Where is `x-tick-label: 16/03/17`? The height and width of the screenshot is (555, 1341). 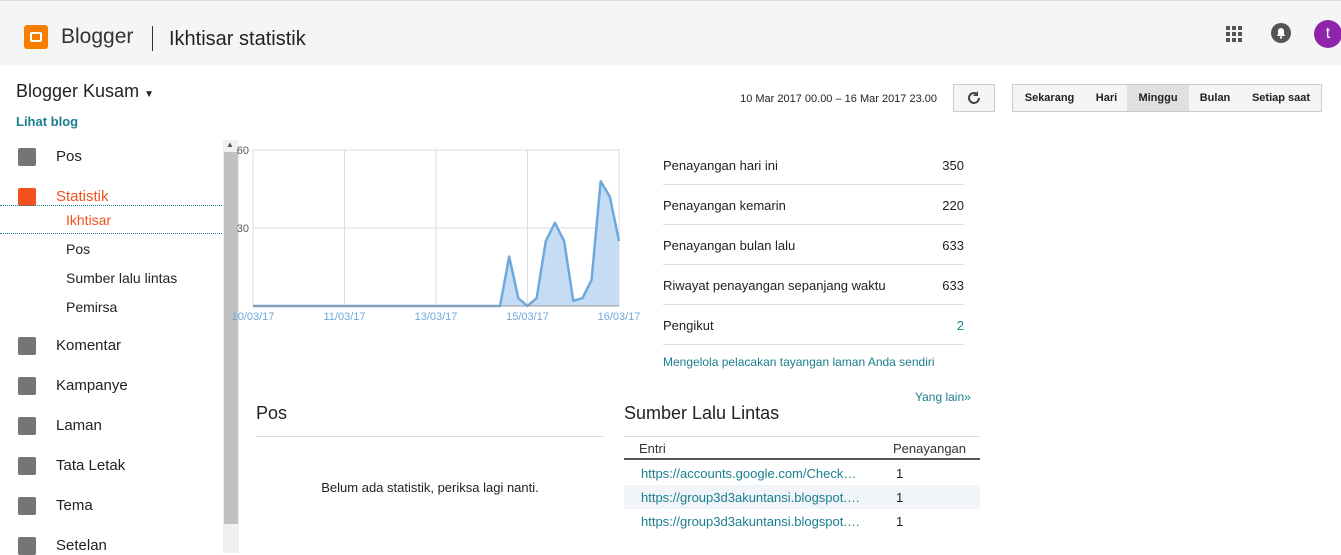
x-tick-label: 16/03/17 is located at coordinates (619, 317).